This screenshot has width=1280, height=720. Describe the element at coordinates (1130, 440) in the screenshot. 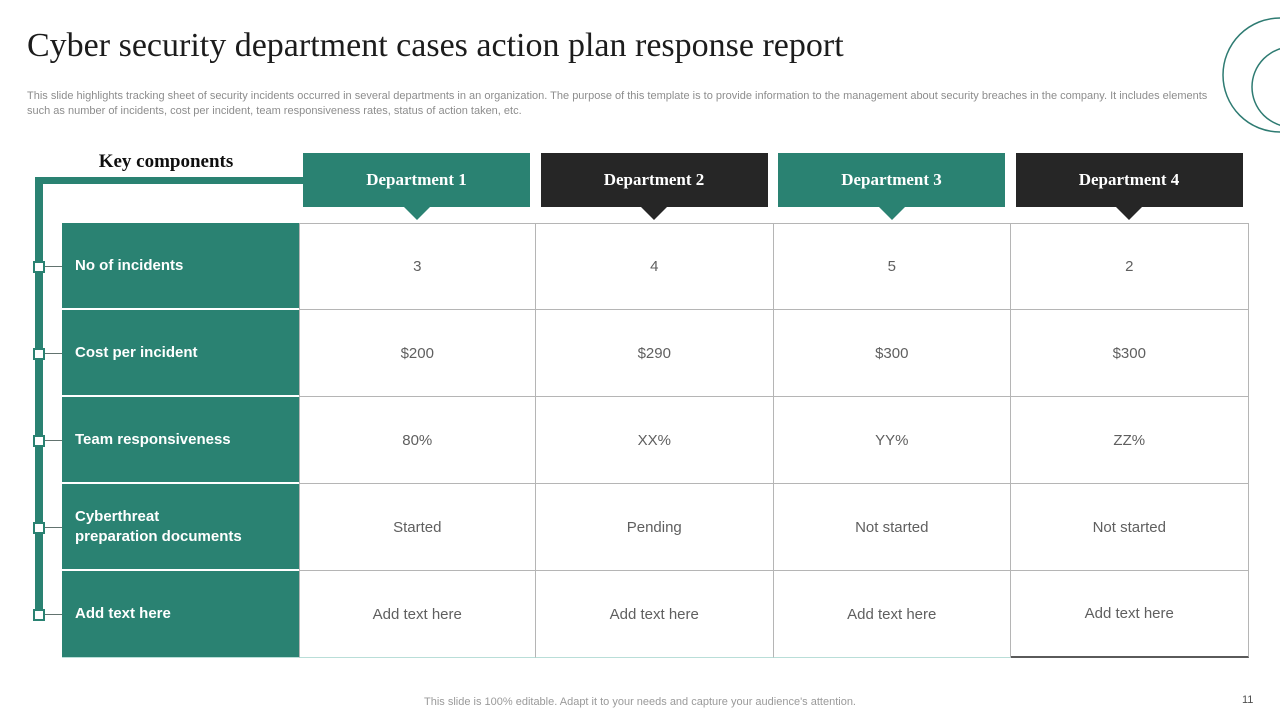

I see `value-cell: ZZ%` at that location.